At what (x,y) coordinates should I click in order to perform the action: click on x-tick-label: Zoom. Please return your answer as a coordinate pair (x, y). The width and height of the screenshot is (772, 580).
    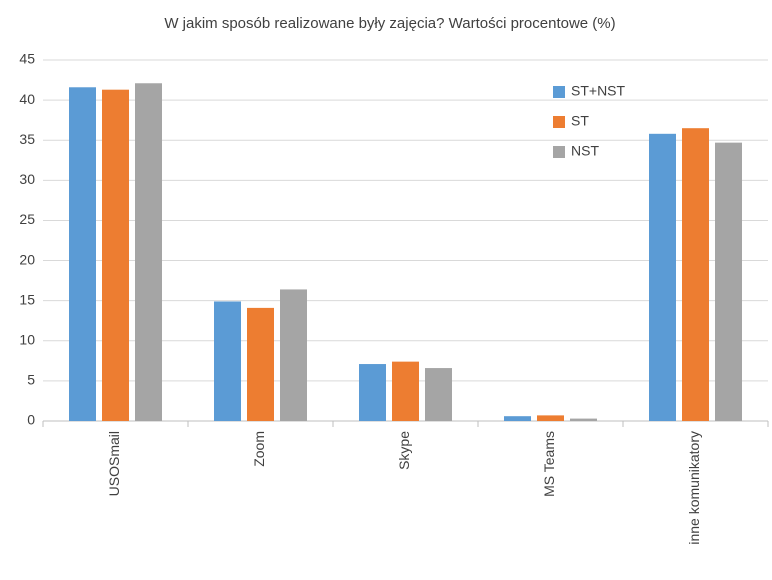
    Looking at the image, I should click on (259, 449).